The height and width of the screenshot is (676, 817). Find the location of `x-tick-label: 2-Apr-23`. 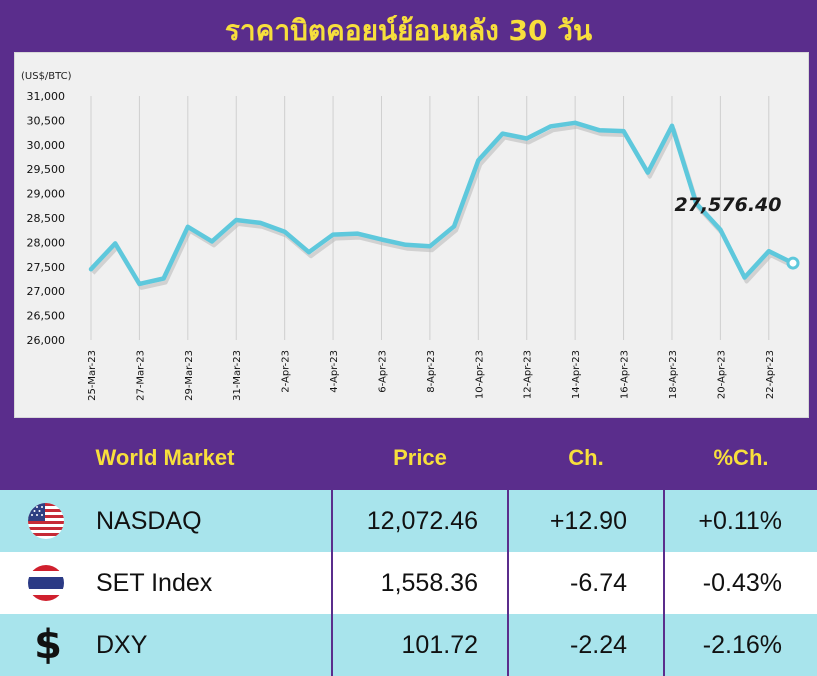

x-tick-label: 2-Apr-23 is located at coordinates (286, 371).